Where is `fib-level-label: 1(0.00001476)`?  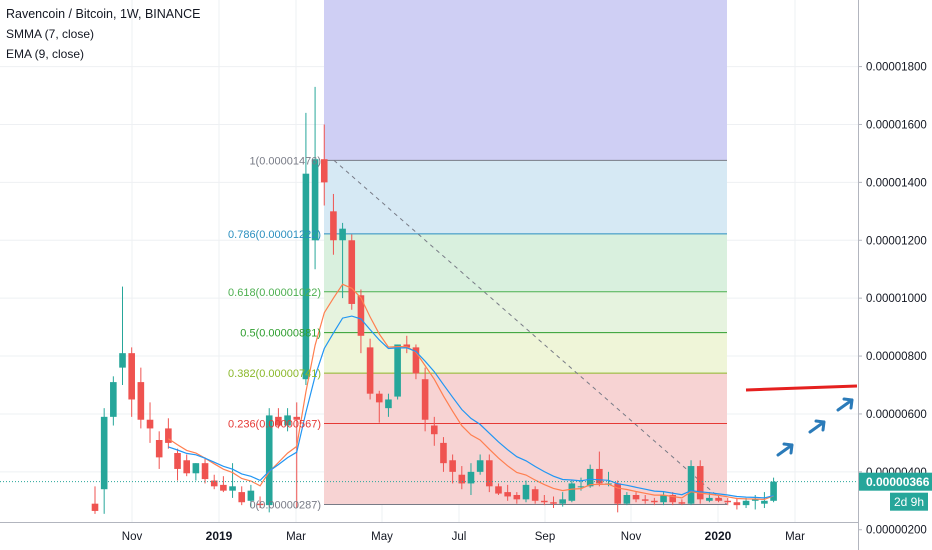
fib-level-label: 1(0.00001476) is located at coordinates (285, 161).